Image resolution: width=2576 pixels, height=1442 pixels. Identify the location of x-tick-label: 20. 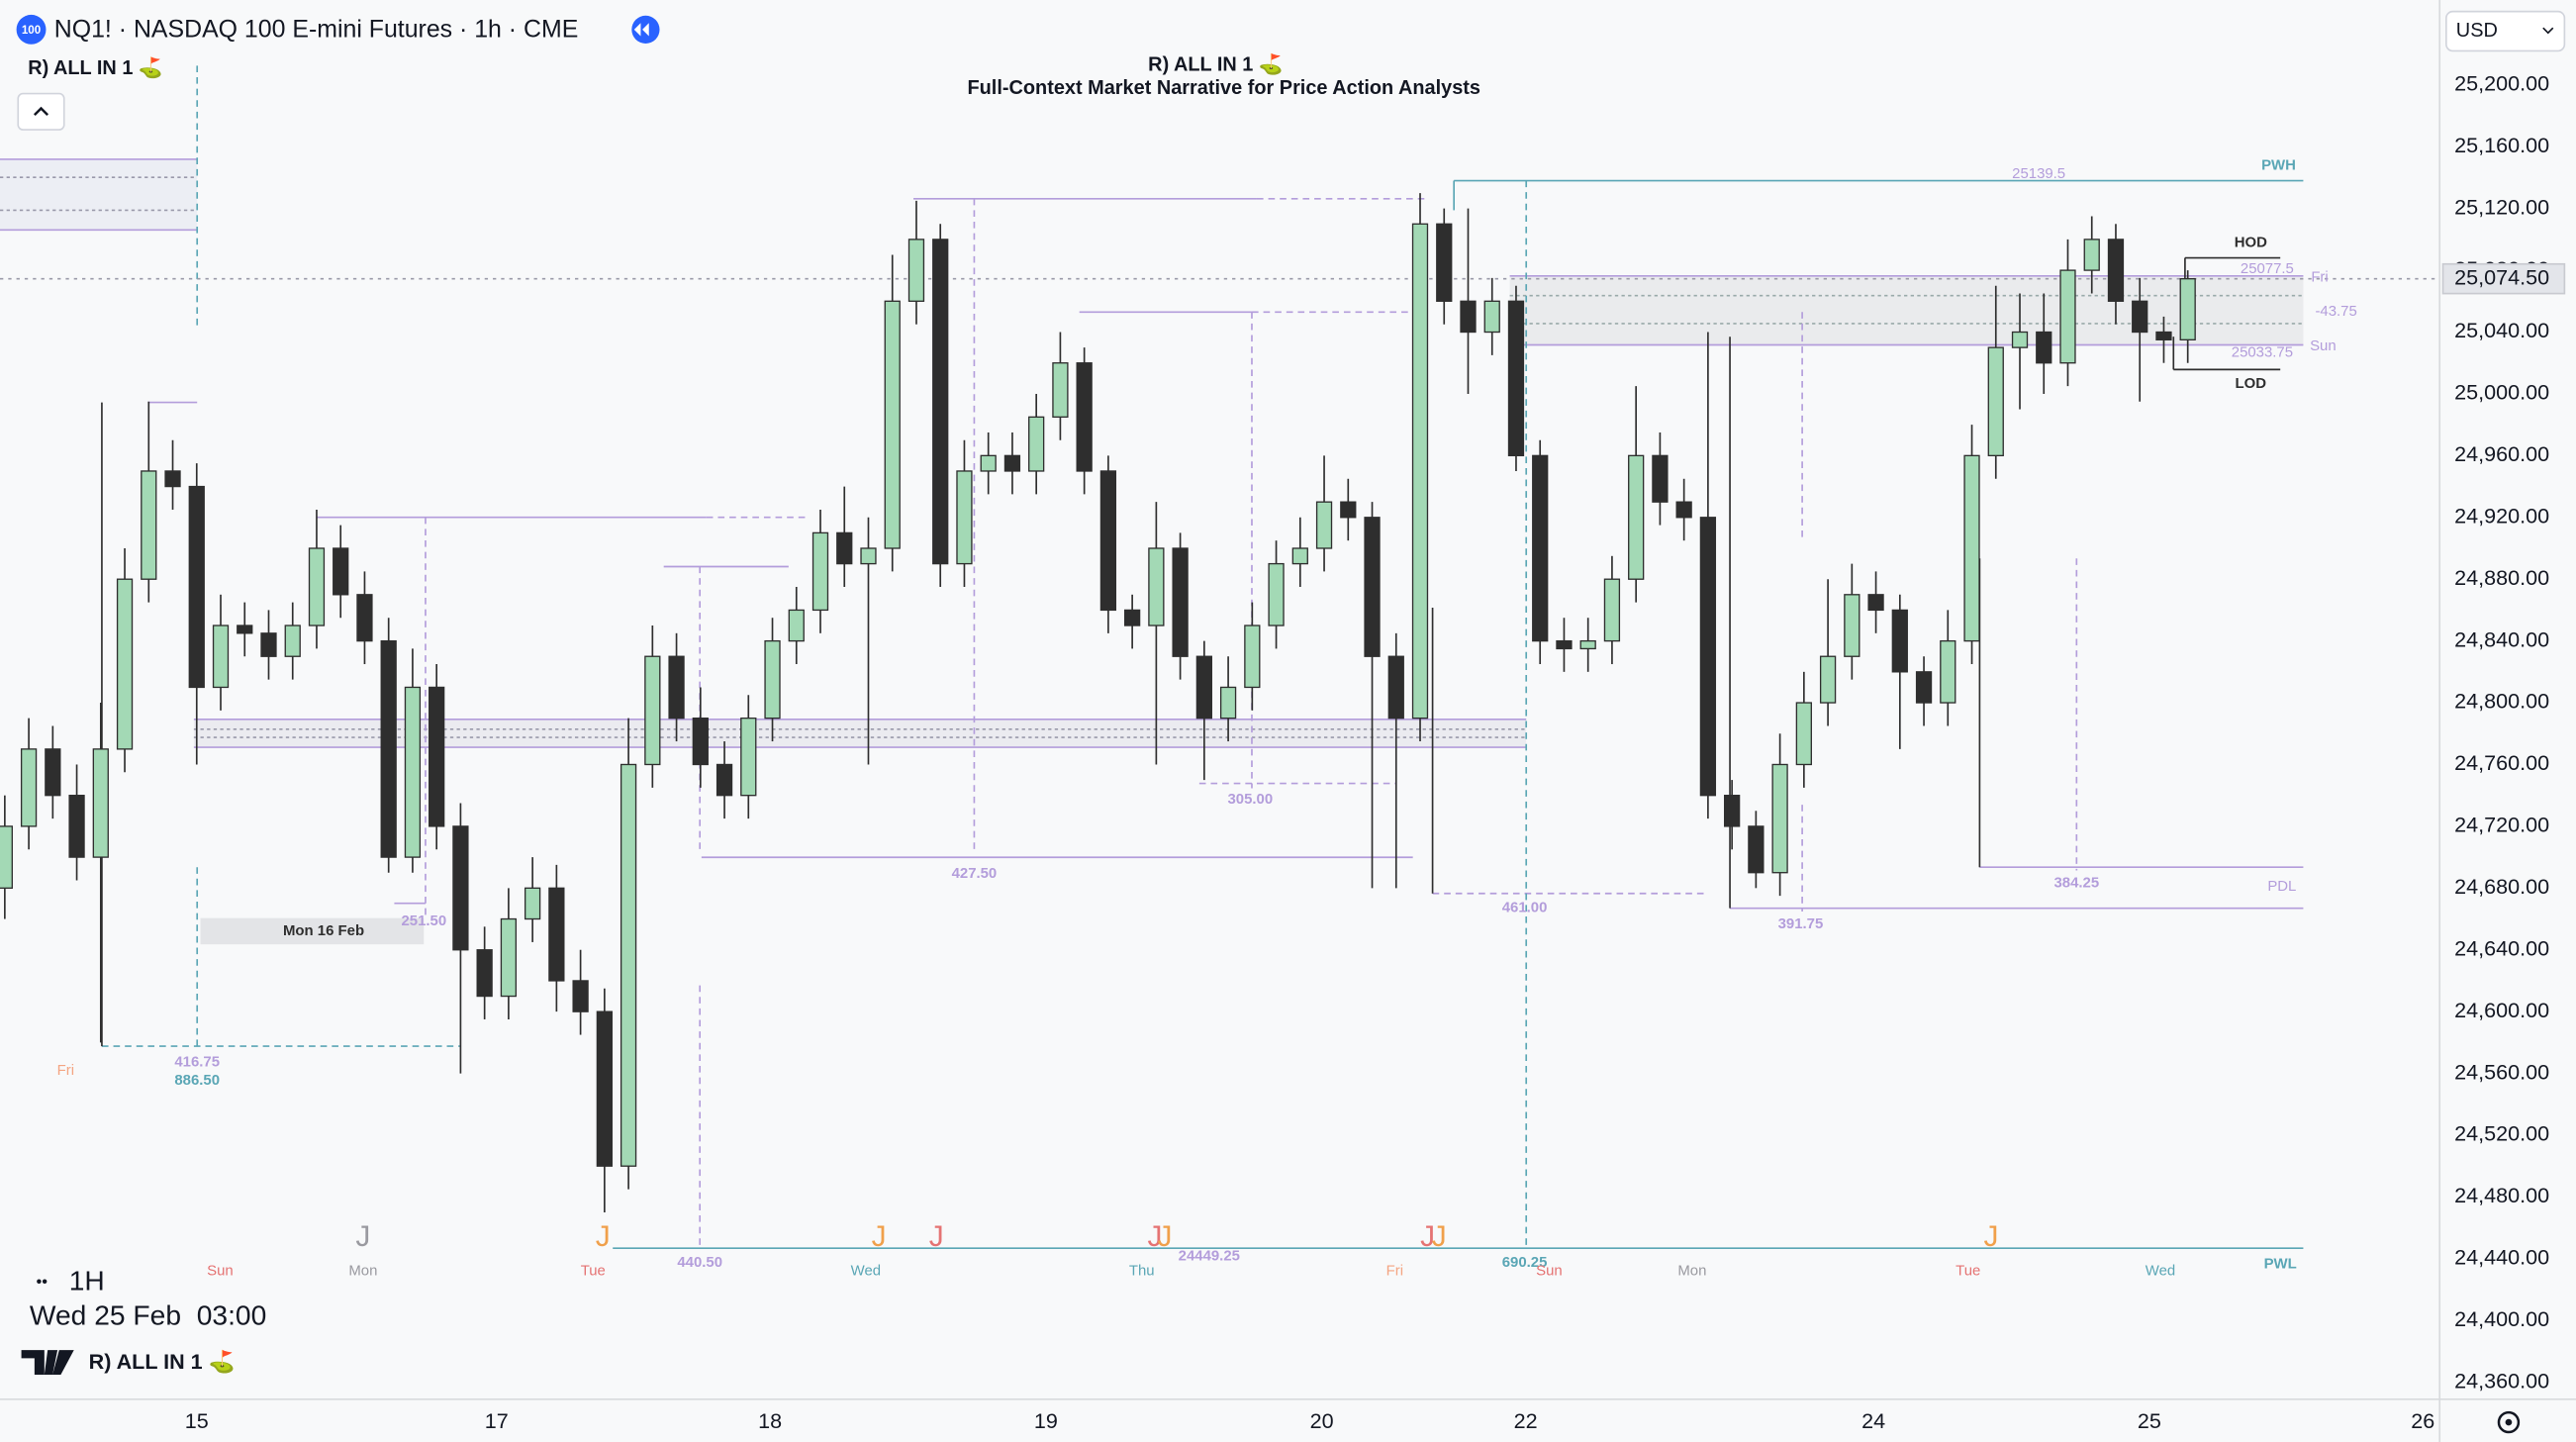
(1322, 1420).